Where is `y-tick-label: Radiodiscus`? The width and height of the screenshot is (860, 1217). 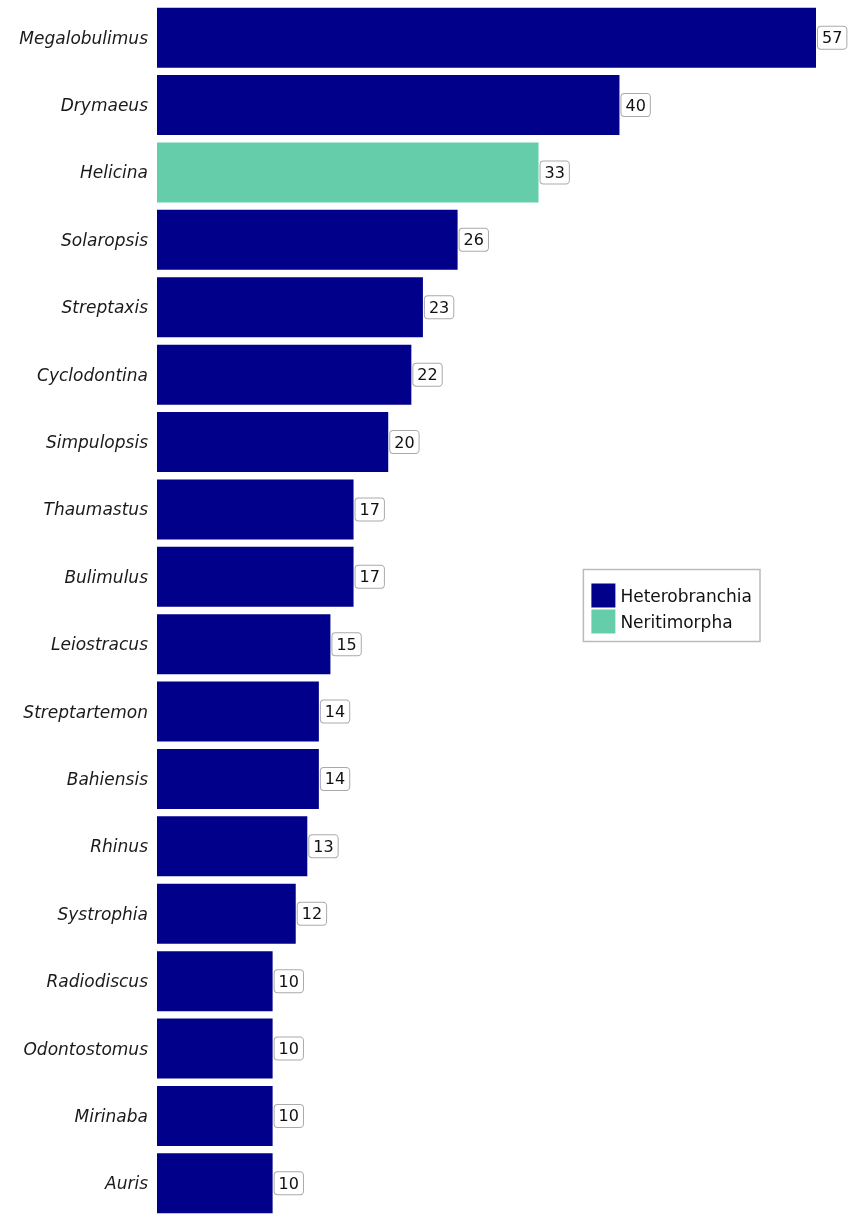 y-tick-label: Radiodiscus is located at coordinates (97, 981).